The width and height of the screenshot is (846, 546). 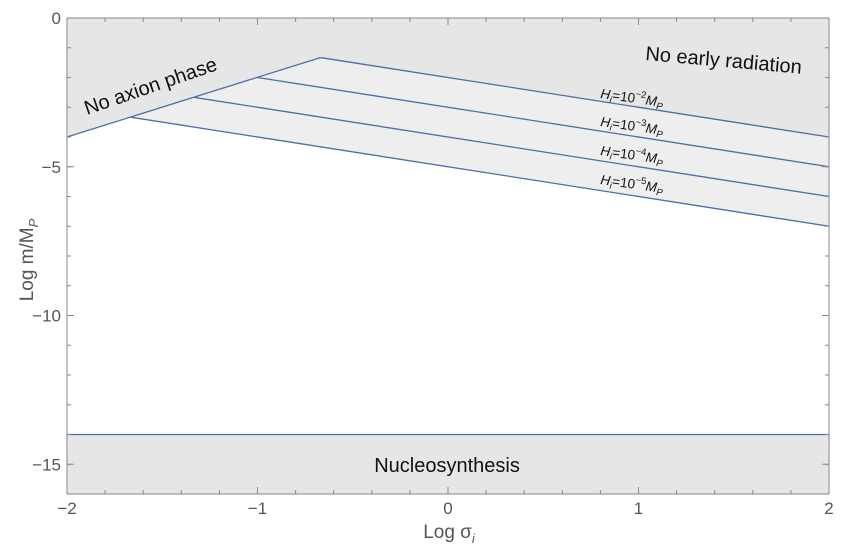 I want to click on nucleosynthesis-region, so click(x=448, y=464).